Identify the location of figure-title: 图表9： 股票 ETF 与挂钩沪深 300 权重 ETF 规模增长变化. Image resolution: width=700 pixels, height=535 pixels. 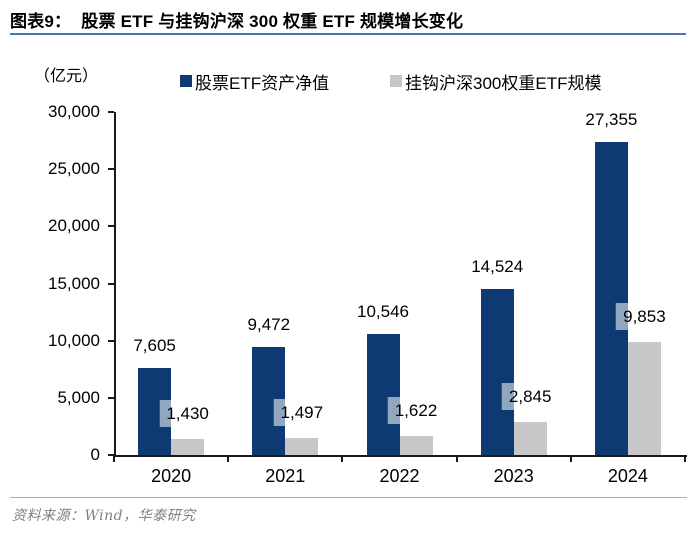
(236, 19).